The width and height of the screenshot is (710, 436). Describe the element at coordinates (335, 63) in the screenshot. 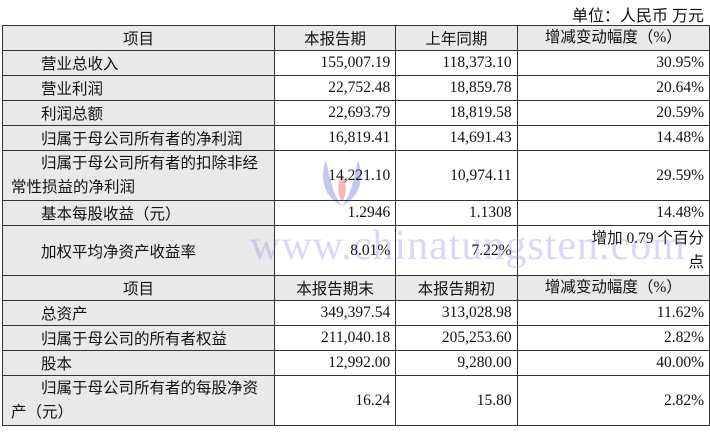

I see `cell: 155,007.19` at that location.